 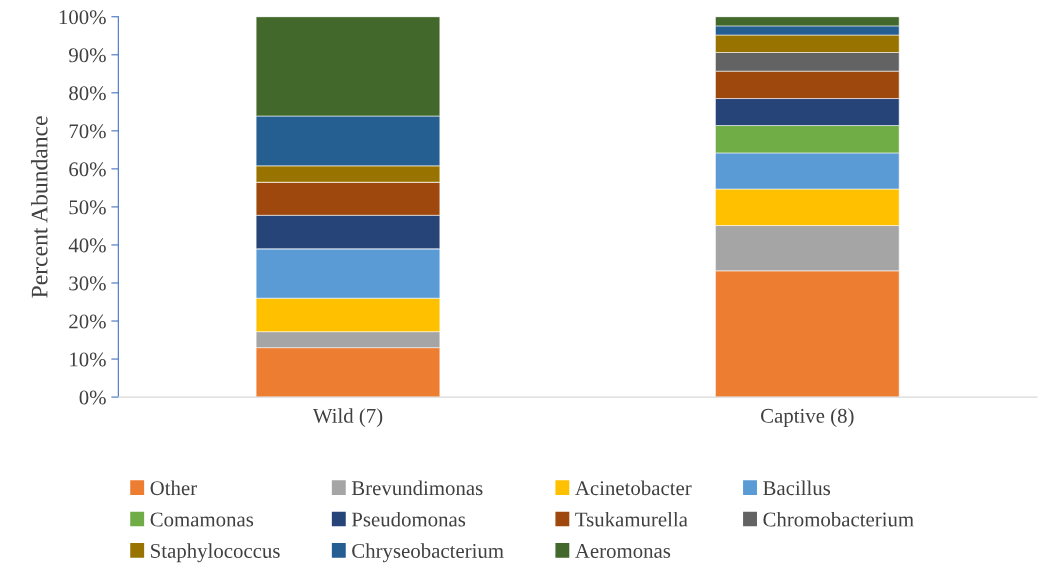 What do you see at coordinates (347, 418) in the screenshot?
I see `x-tick-label: Wild (7)` at bounding box center [347, 418].